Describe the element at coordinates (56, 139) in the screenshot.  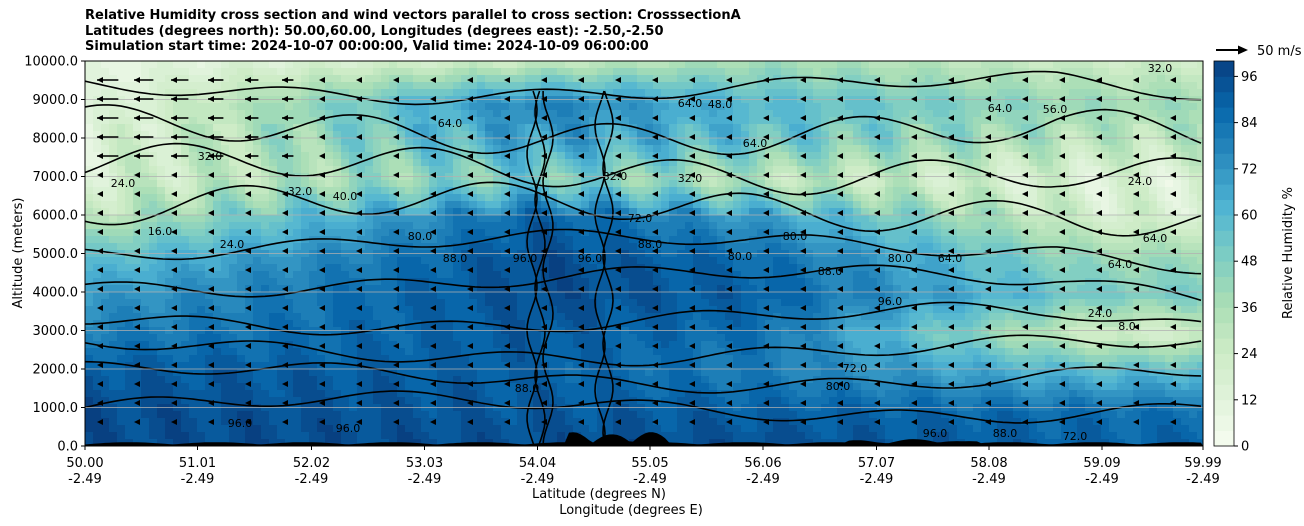
I see `y-tick-label: 8000.0` at that location.